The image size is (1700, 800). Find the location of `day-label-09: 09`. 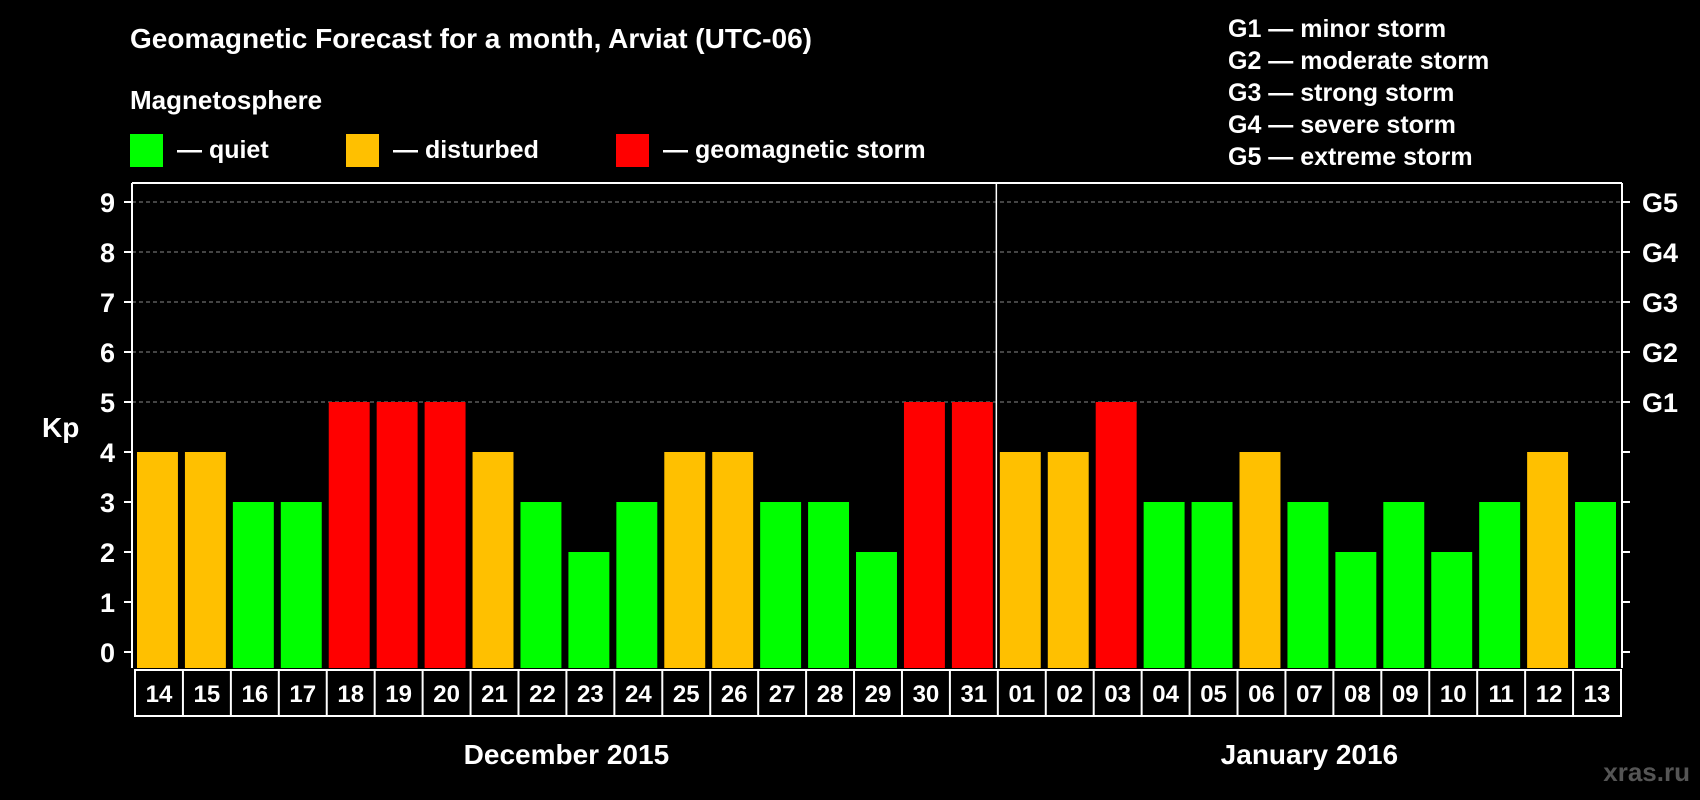

day-label-09: 09 is located at coordinates (1405, 694).